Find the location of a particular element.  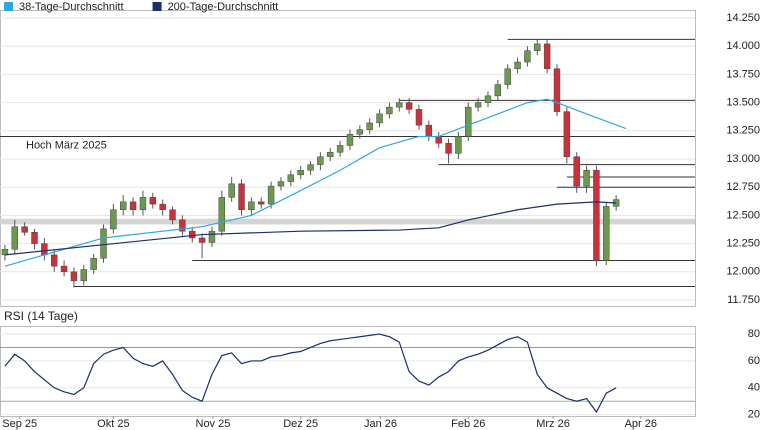

y-tick-label: 20 is located at coordinates (754, 415).